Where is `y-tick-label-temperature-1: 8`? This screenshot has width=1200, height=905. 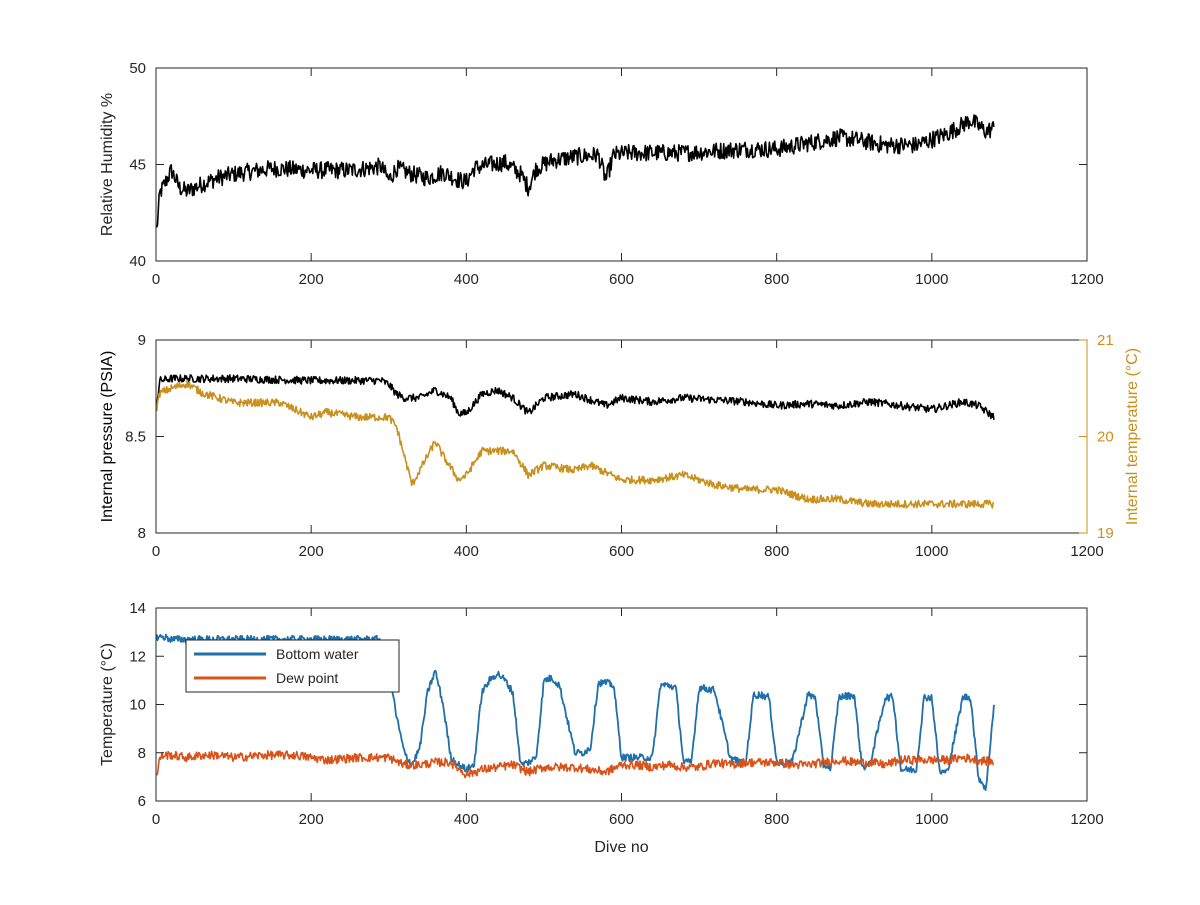
y-tick-label-temperature-1: 8 is located at coordinates (142, 753).